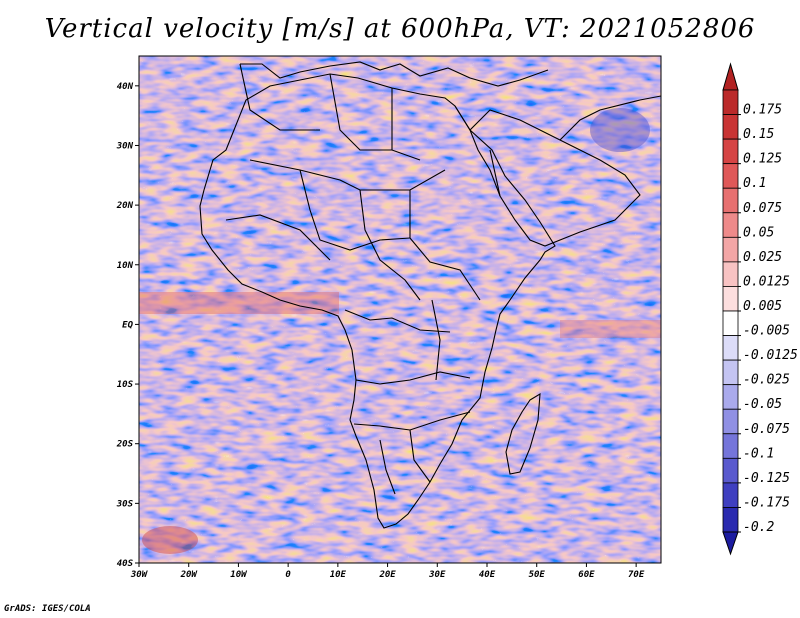 The width and height of the screenshot is (800, 618). Describe the element at coordinates (762, 306) in the screenshot. I see `colorbar-label: 0.005` at that location.